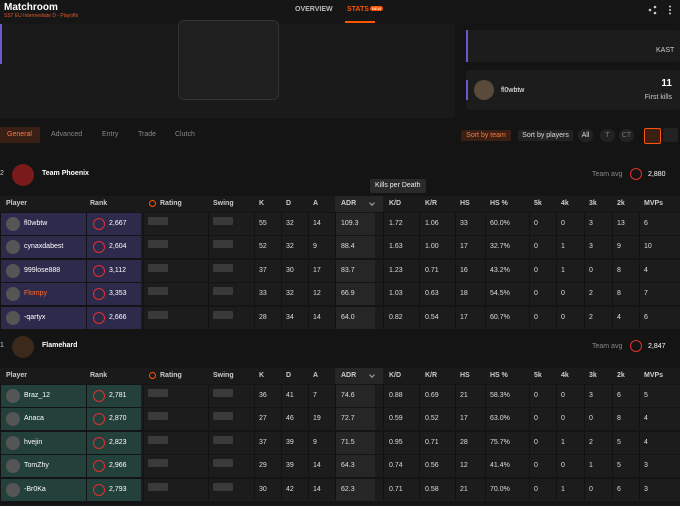 This screenshot has height=506, width=680. What do you see at coordinates (396, 223) in the screenshot?
I see `stat: 1.72` at bounding box center [396, 223].